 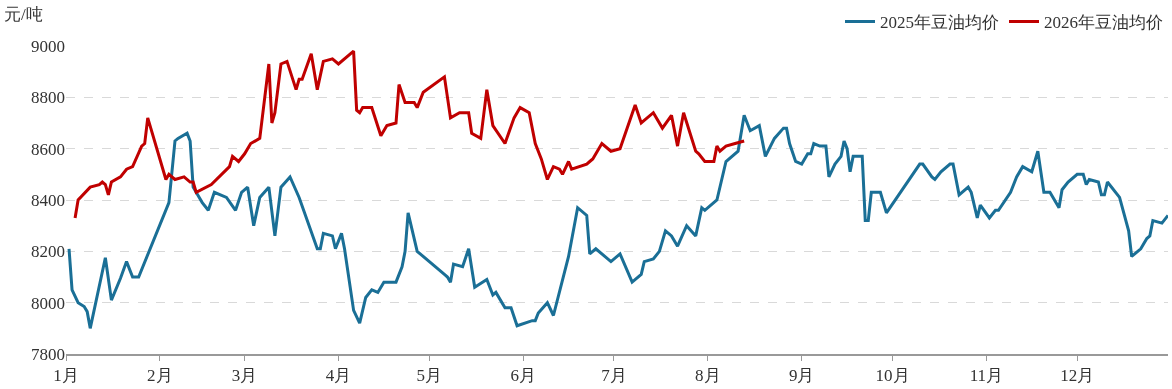 What do you see at coordinates (48, 46) in the screenshot?
I see `y-tick-label: 9000` at bounding box center [48, 46].